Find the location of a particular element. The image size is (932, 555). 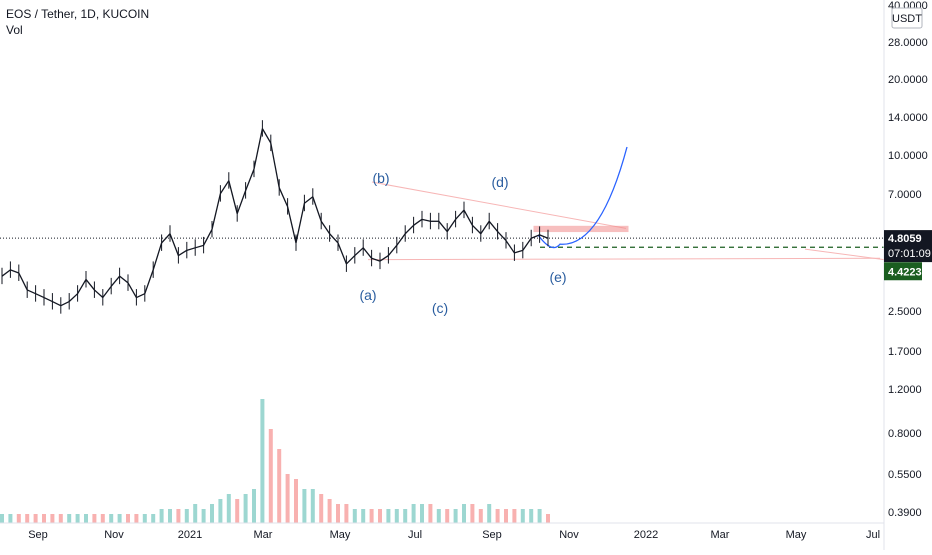

price-tick-label: 1.7000 is located at coordinates (905, 352).